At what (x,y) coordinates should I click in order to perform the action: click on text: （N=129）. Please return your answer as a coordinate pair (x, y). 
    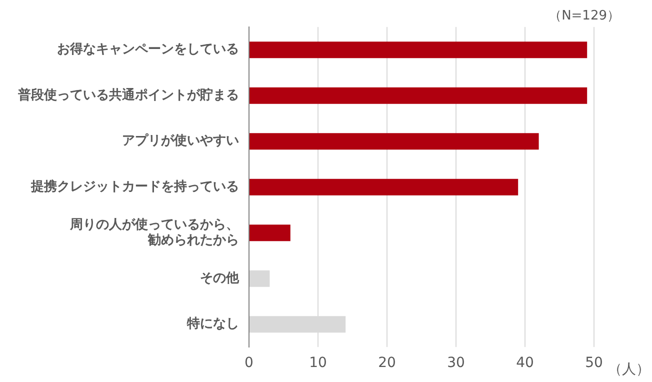
    Looking at the image, I should click on (584, 16).